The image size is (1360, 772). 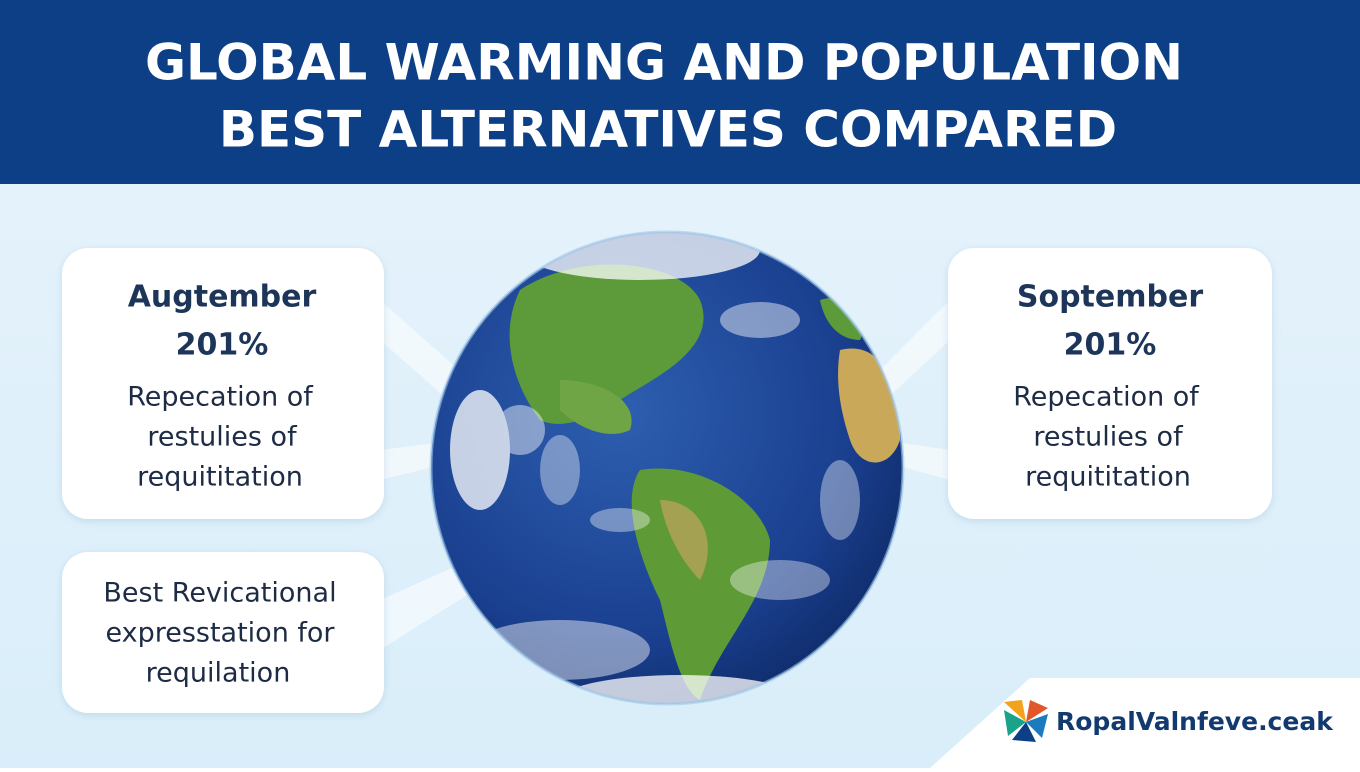 I want to click on card-heading: Soptember, so click(x=1110, y=297).